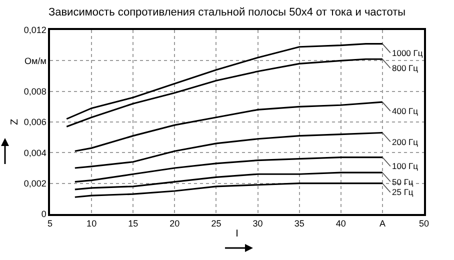  I want to click on y-tick-label: 0,004, so click(35, 153).